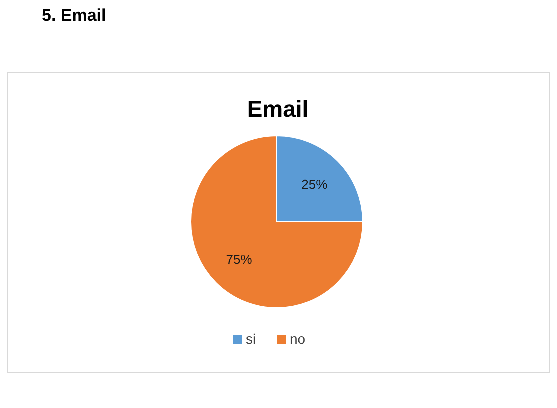 Image resolution: width=557 pixels, height=408 pixels. What do you see at coordinates (298, 339) in the screenshot?
I see `legend-label: no` at bounding box center [298, 339].